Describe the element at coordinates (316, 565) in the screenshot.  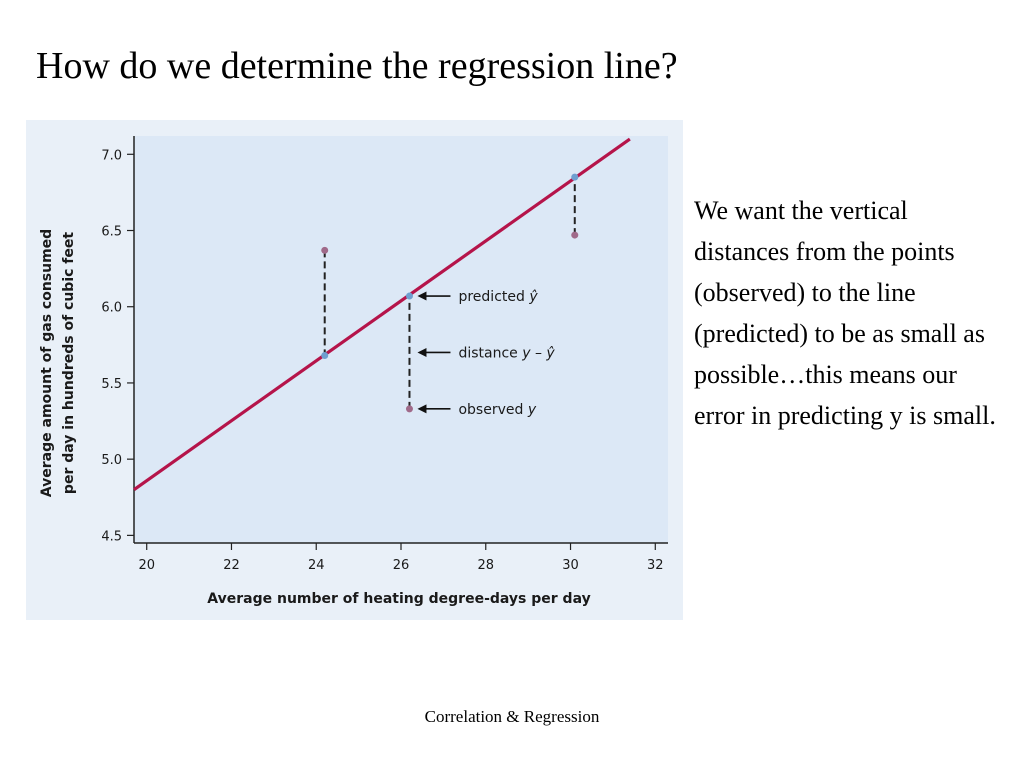
I see `x-tick-label: 24` at that location.